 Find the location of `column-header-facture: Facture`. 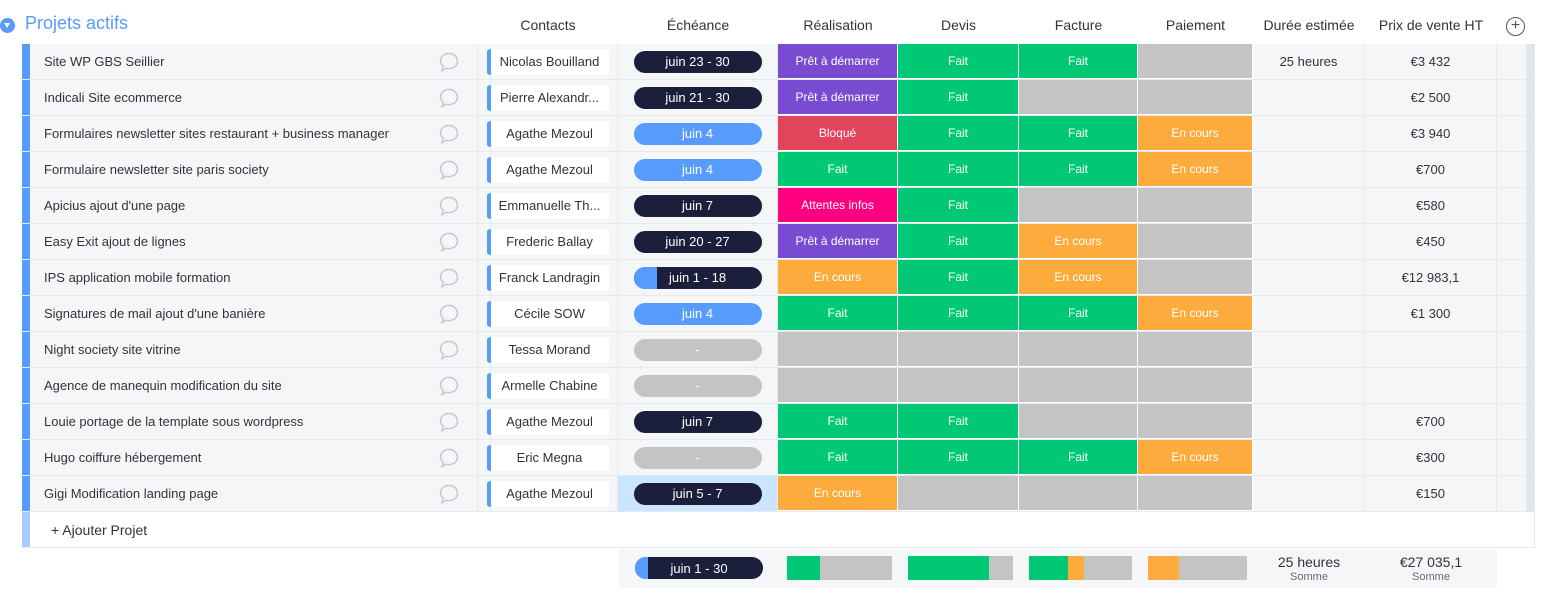

column-header-facture: Facture is located at coordinates (1078, 25).